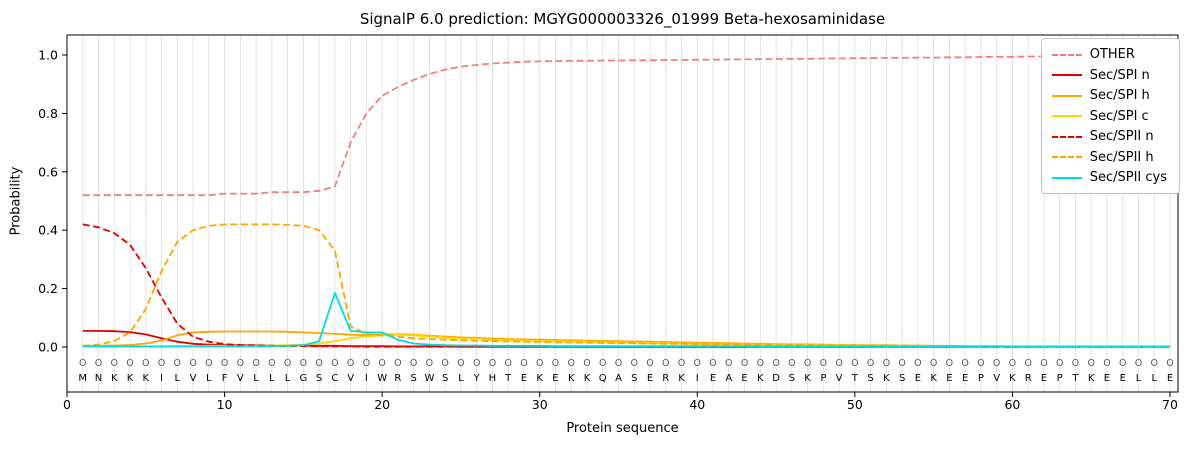 Image resolution: width=1200 pixels, height=450 pixels. I want to click on x-axis-ticks: 0 10 20 30 40 50 60 70, so click(620, 402).